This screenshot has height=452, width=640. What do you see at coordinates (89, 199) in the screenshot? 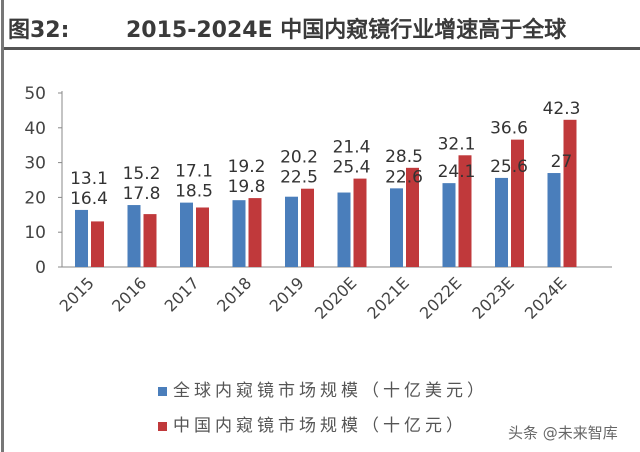
I see `data-label-global: 16.4` at bounding box center [89, 199].